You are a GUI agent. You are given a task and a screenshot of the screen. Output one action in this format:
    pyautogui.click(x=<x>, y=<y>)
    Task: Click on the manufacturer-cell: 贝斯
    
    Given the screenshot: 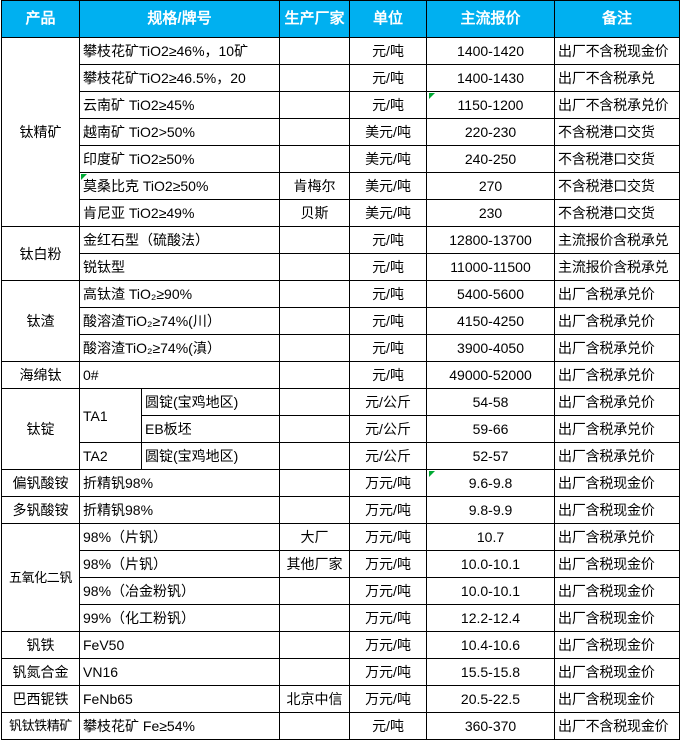 What is the action you would take?
    pyautogui.click(x=315, y=213)
    